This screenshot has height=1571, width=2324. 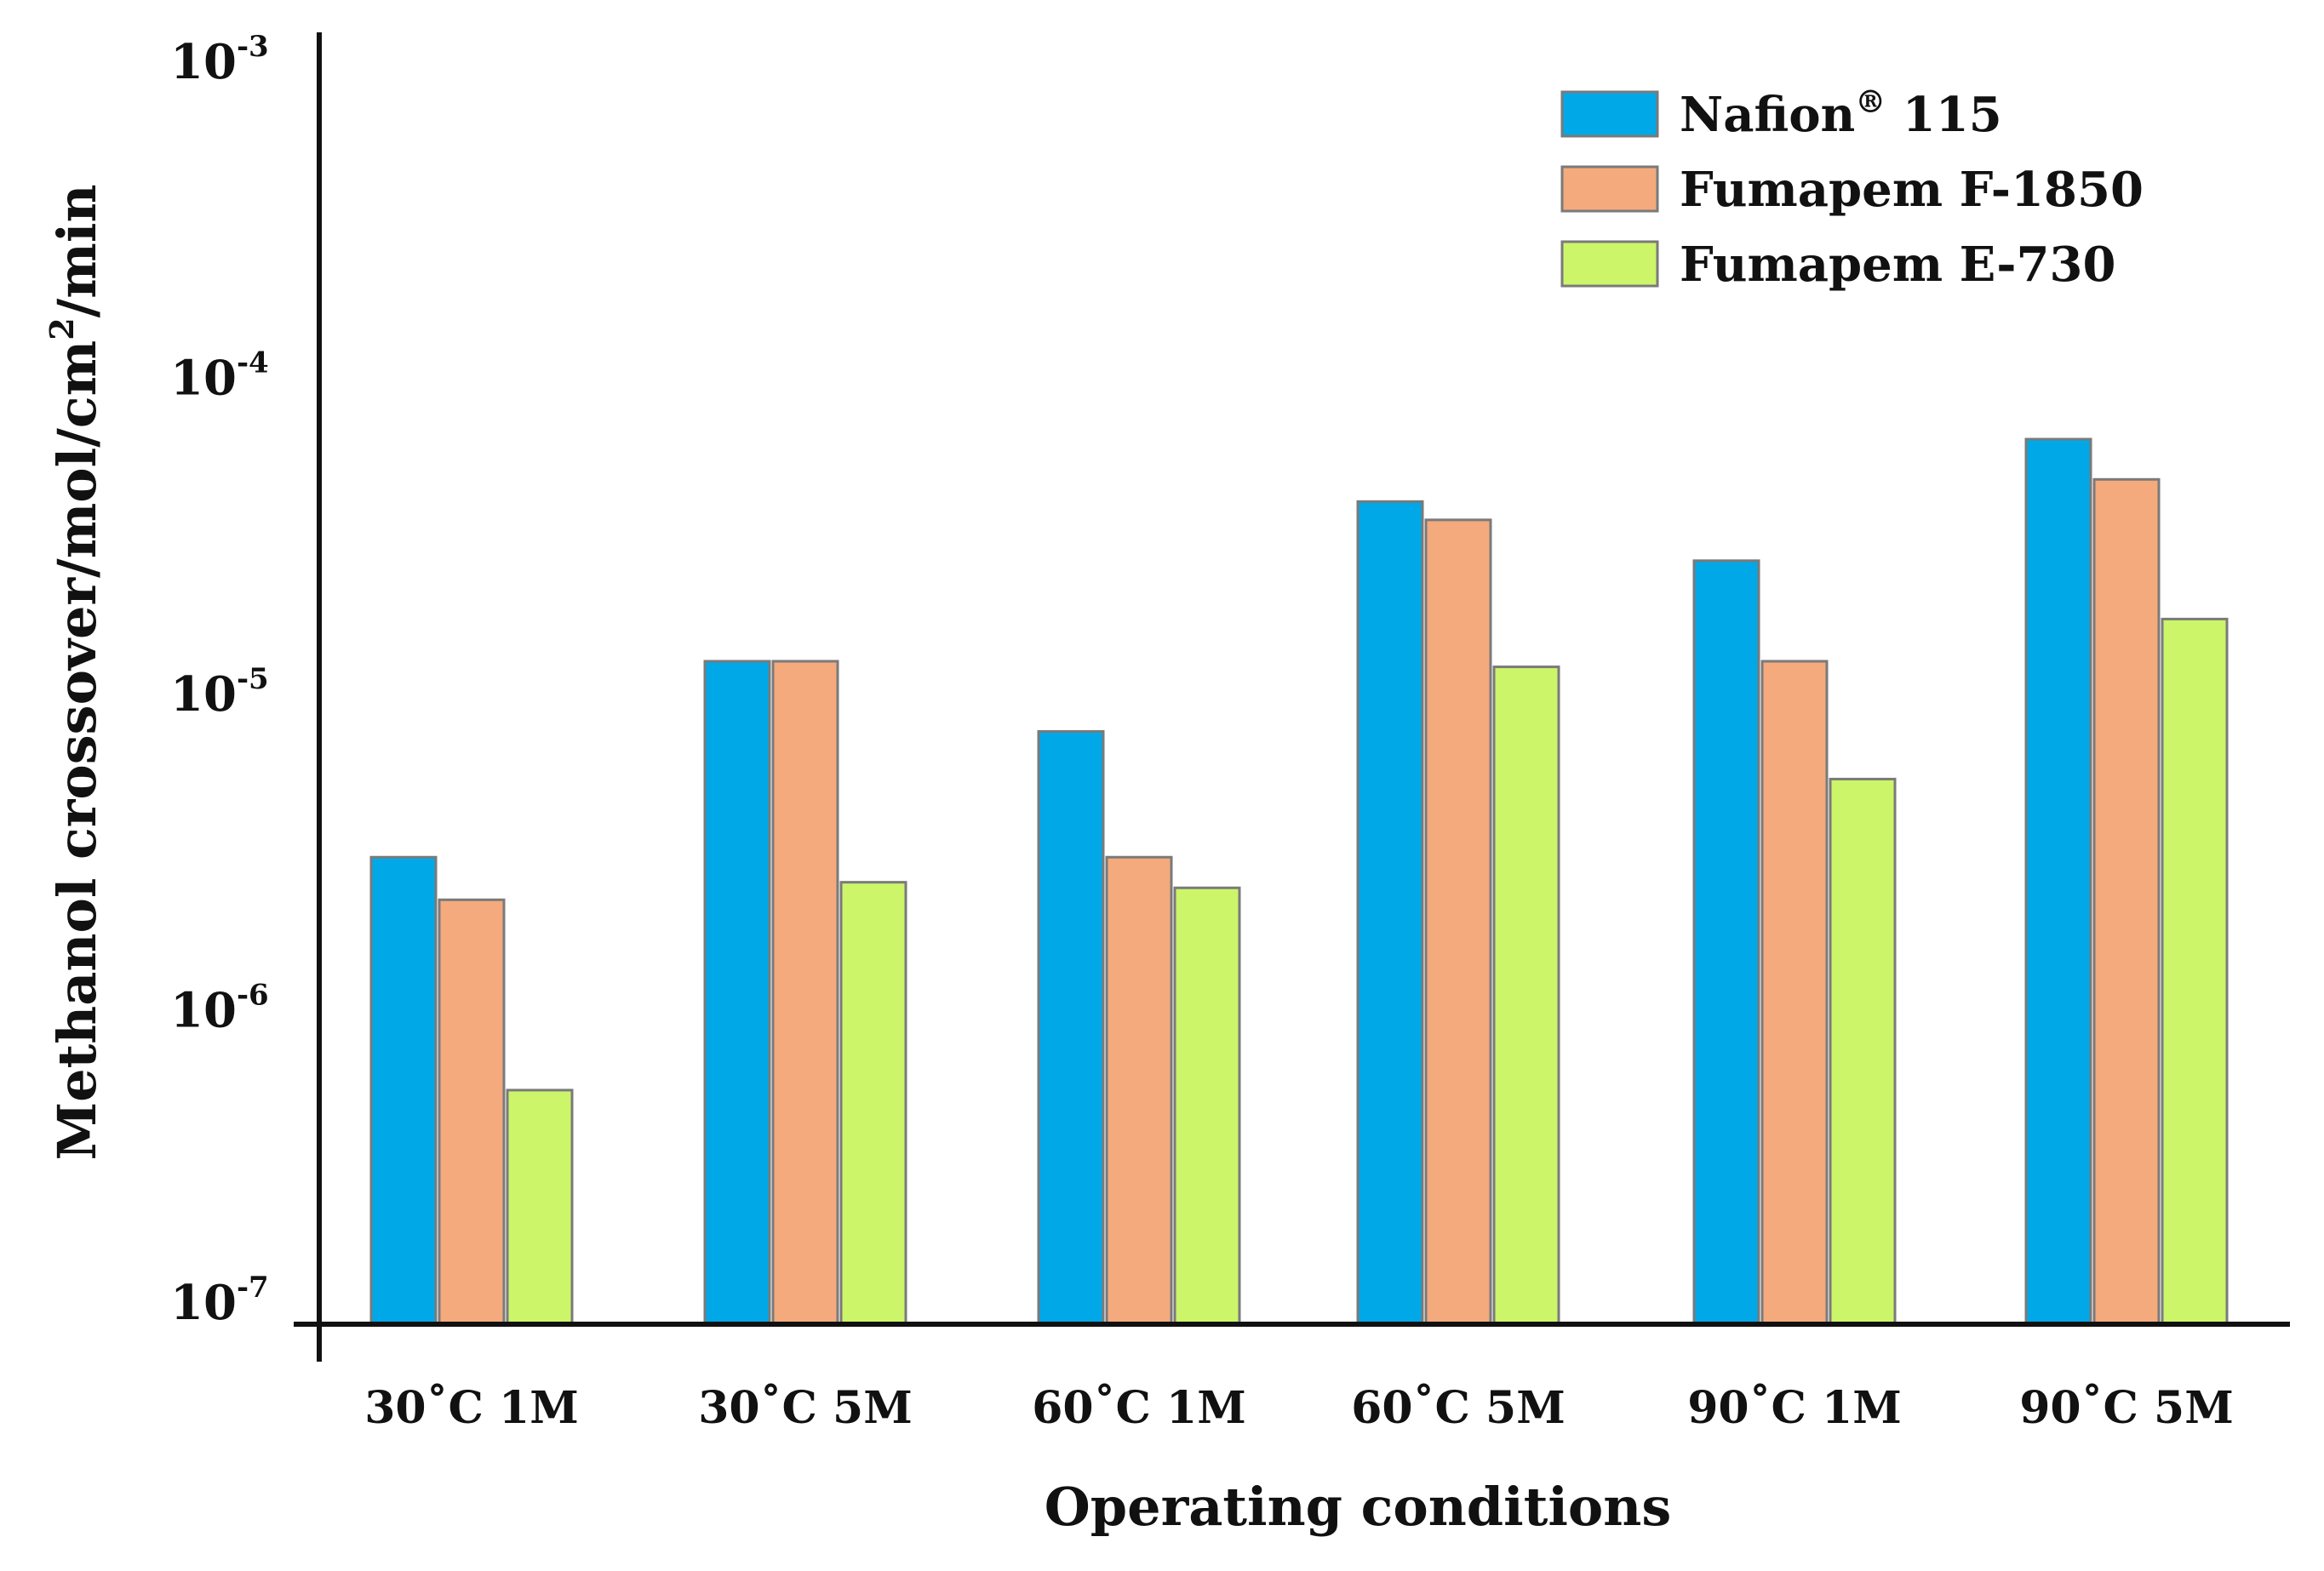 I want to click on x-tick-label: 30˚C 5M, so click(x=805, y=1408).